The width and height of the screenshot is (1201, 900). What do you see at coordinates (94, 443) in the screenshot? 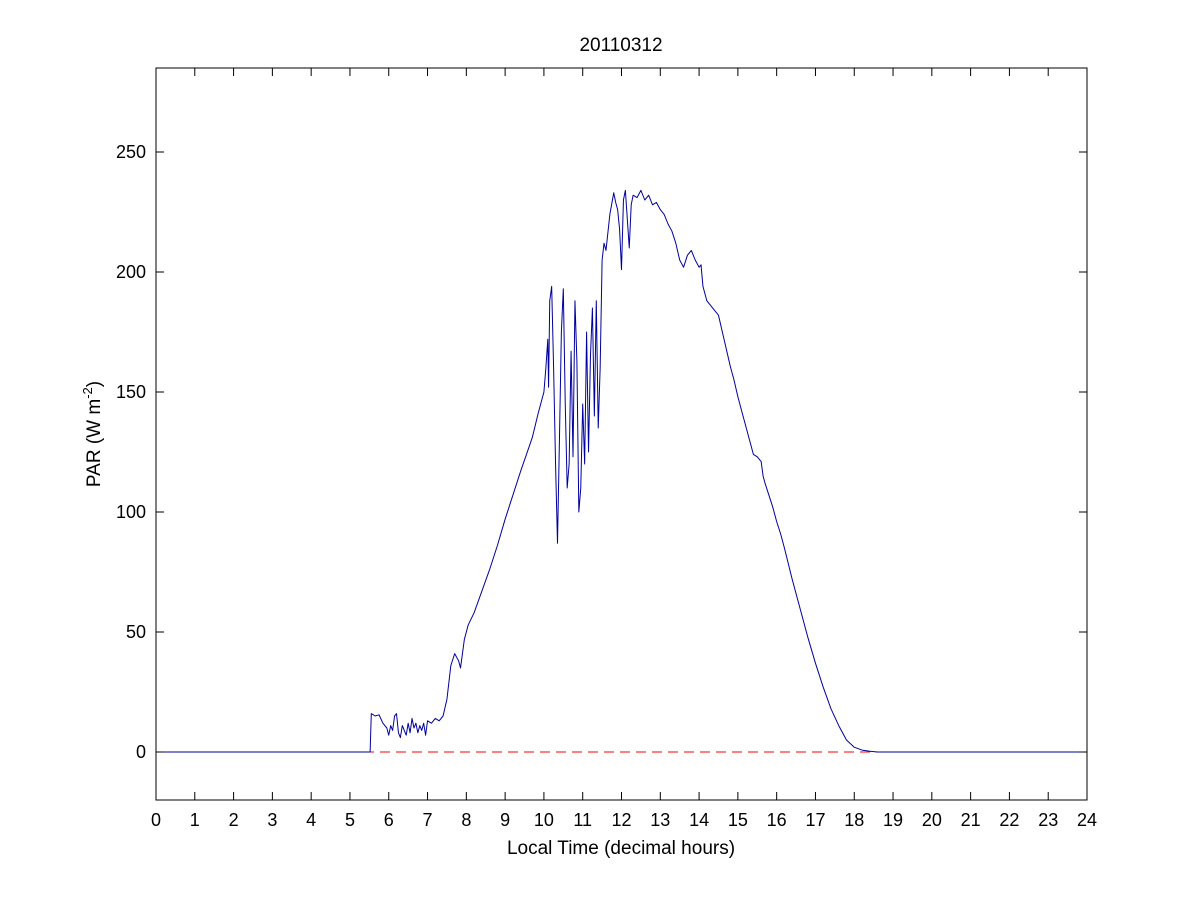
I see `y-axis-label-main: PAR (W m` at bounding box center [94, 443].